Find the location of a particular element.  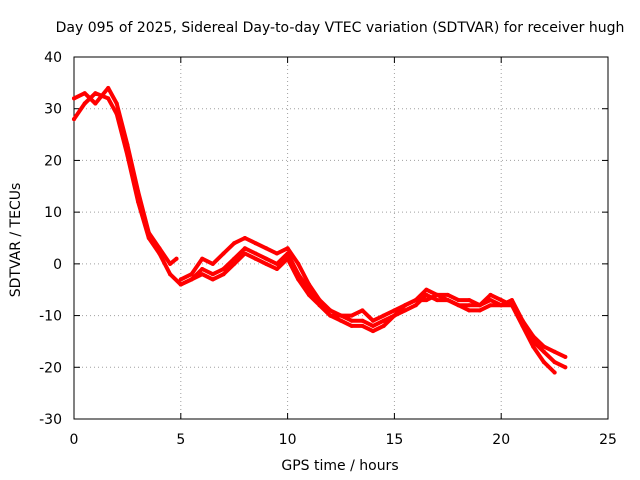

x-tick-label: 10 is located at coordinates (288, 440).